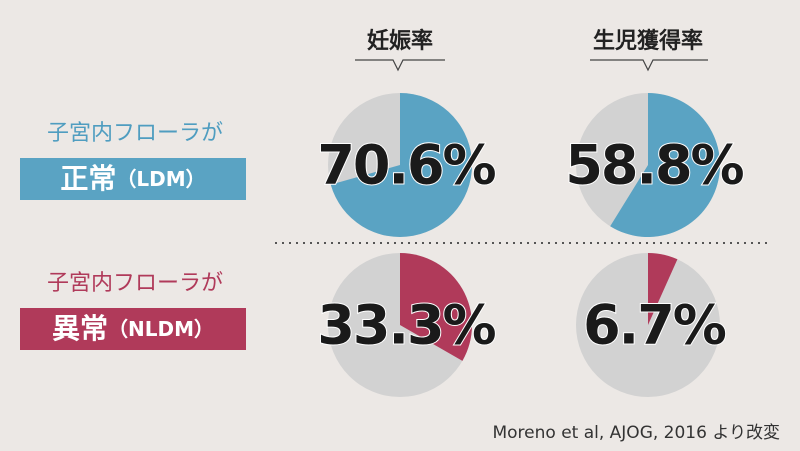 The width and height of the screenshot is (800, 451). Describe the element at coordinates (406, 165) in the screenshot. I see `value-label: 70.6%` at that location.